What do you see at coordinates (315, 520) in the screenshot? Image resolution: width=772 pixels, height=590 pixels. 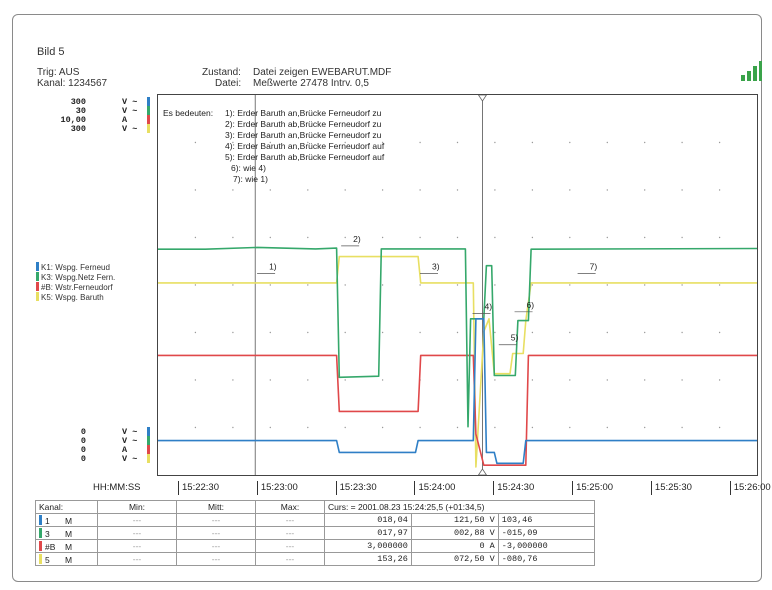 I see `table-row: 1 M --- --- --- 018,04 121,50 V 103,46` at bounding box center [315, 520].